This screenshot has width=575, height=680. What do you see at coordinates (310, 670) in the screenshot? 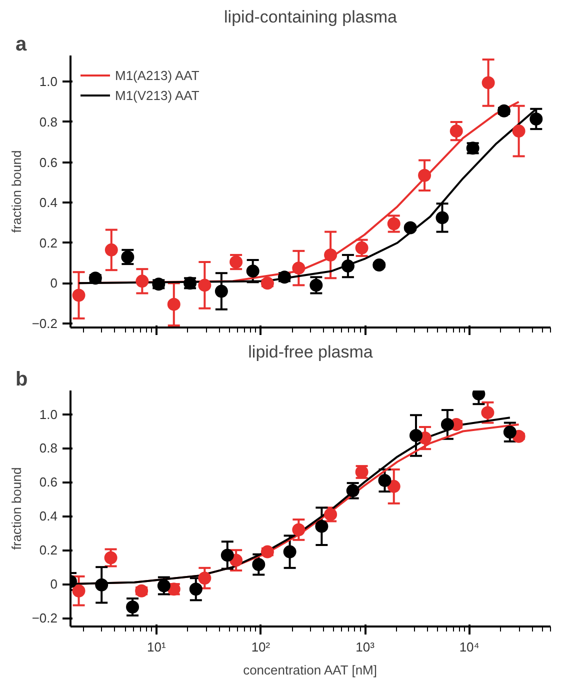
I see `x-axis-title: concentration AAT [nM]` at bounding box center [310, 670].